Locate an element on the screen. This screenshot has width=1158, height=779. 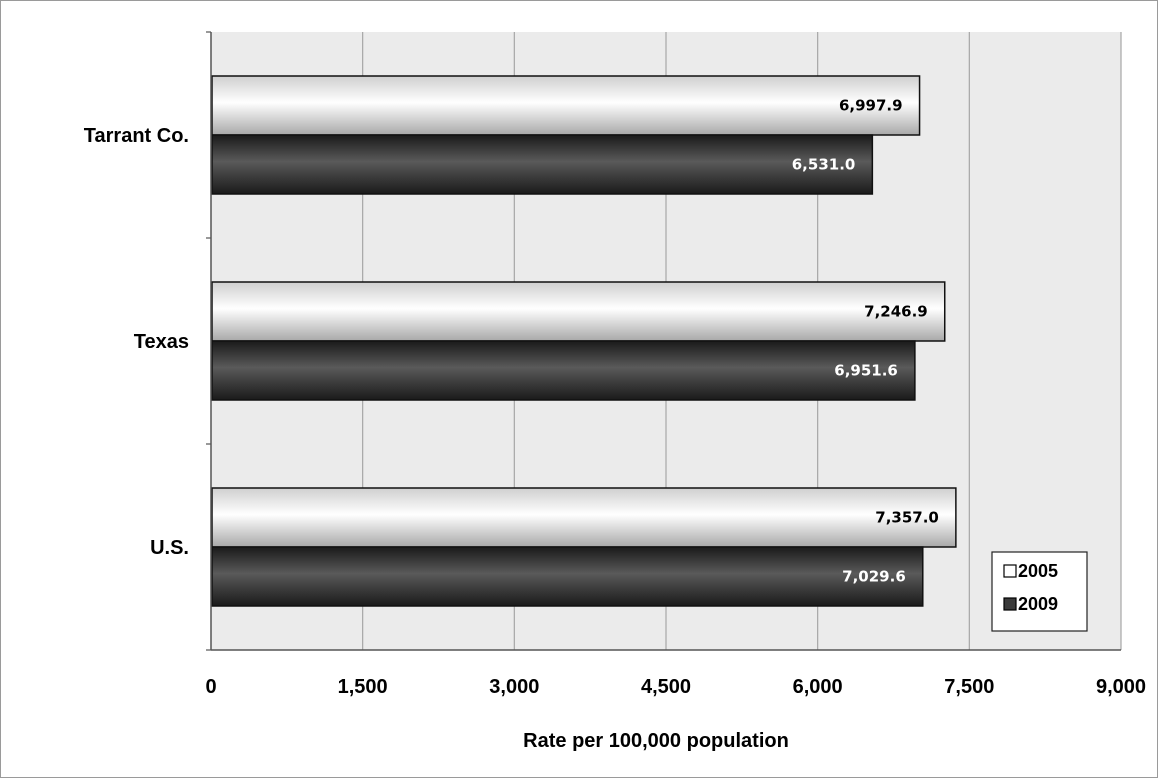
data-label-2005-1: 6,997.9 is located at coordinates (871, 106).